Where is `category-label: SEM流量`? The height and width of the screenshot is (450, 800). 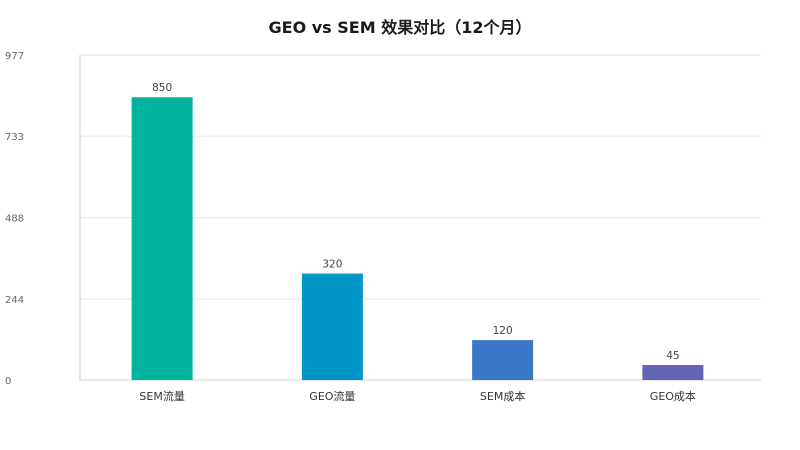 category-label: SEM流量 is located at coordinates (161, 396).